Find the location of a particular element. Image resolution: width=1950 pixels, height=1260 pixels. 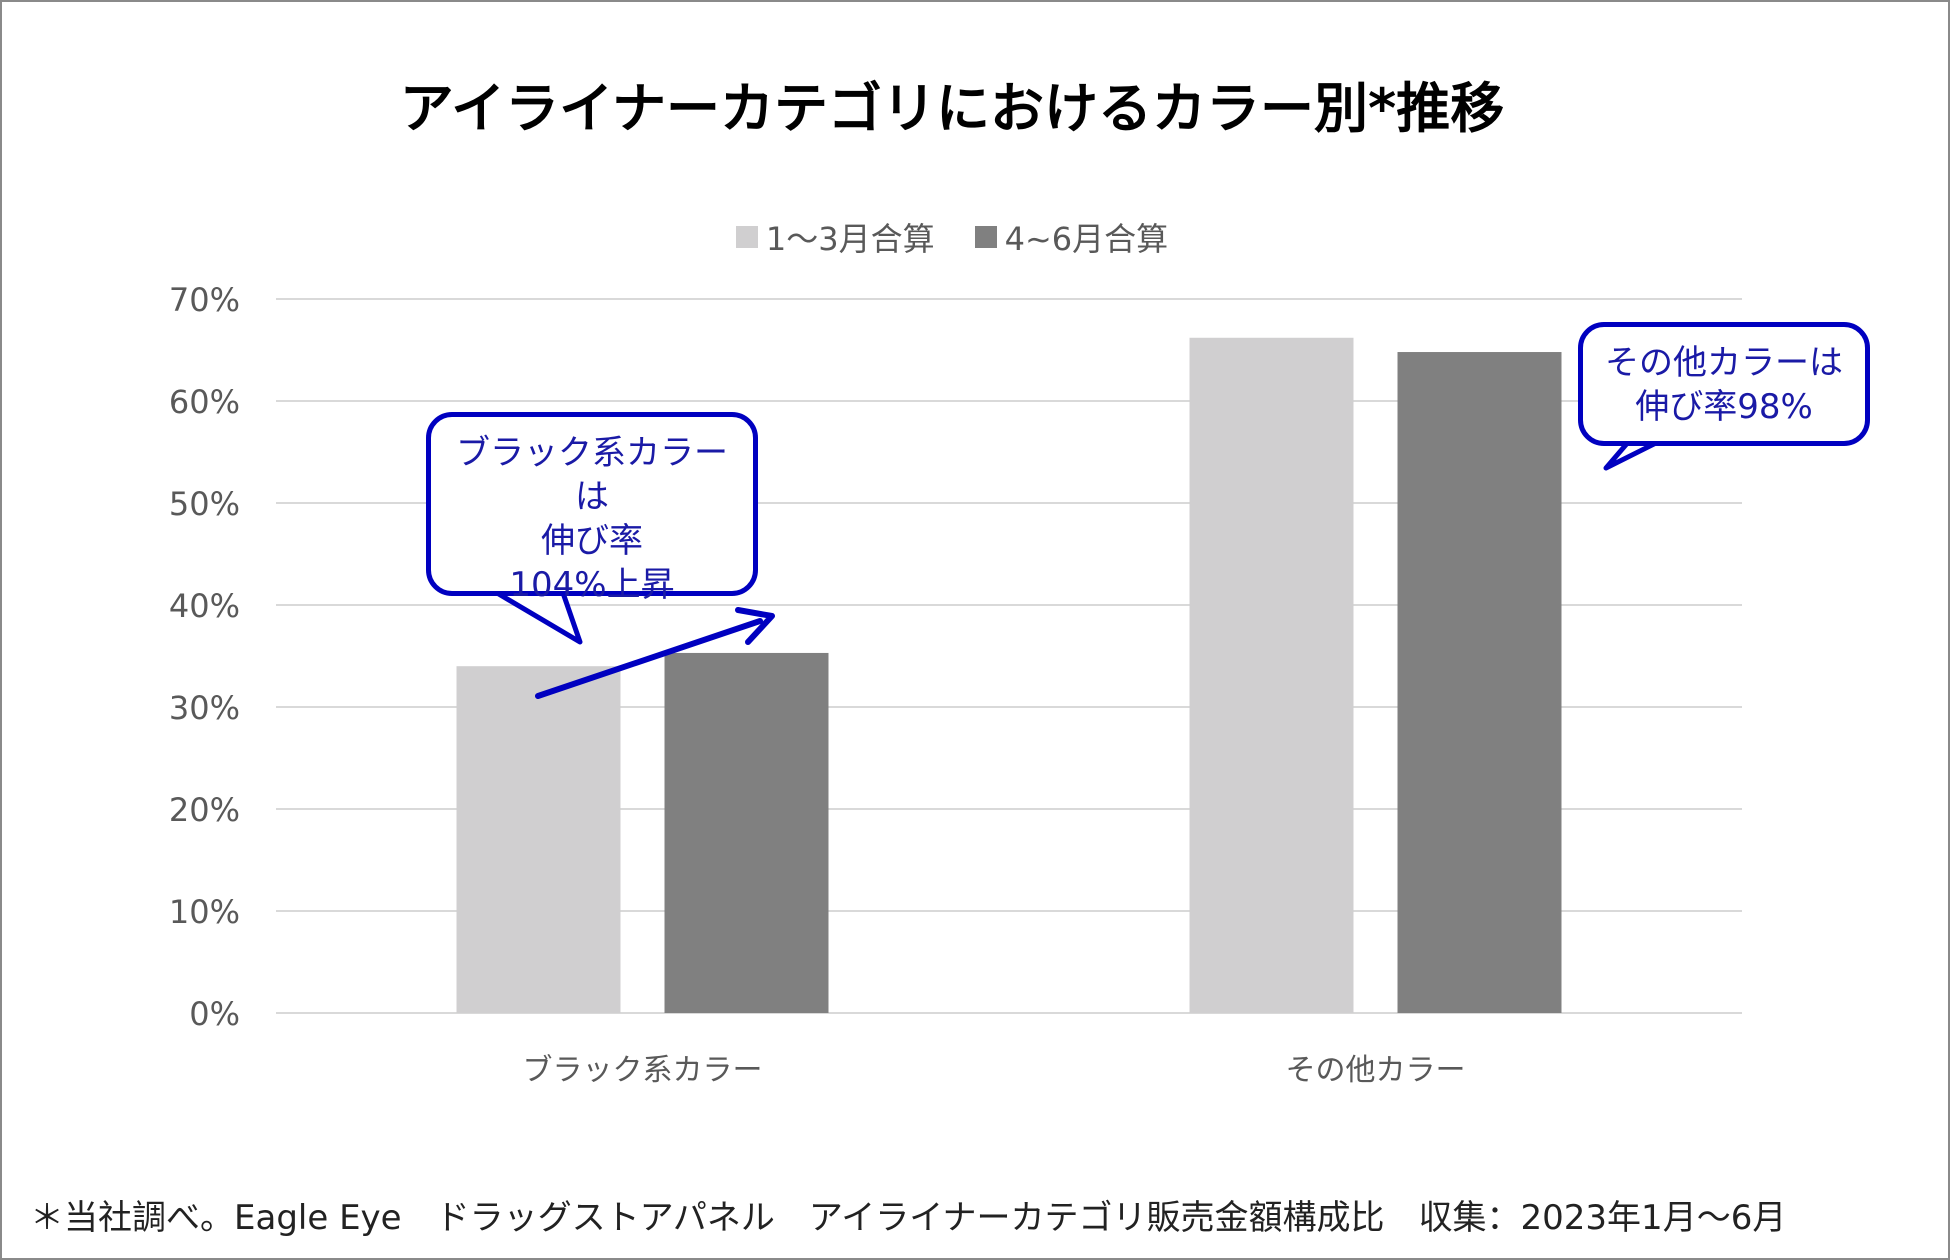

growth-arrow-shaft is located at coordinates (649, 658).